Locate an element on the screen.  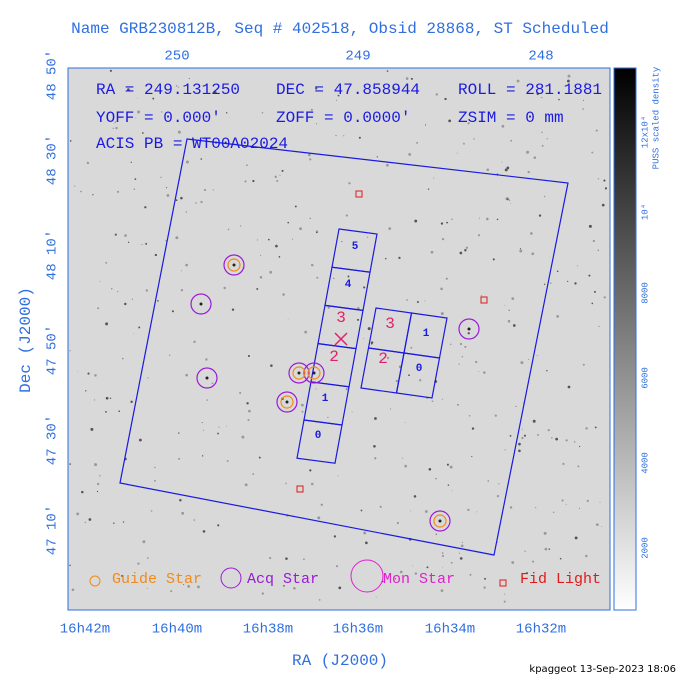
left-tick-label: 48 50' is located at coordinates (53, 75).